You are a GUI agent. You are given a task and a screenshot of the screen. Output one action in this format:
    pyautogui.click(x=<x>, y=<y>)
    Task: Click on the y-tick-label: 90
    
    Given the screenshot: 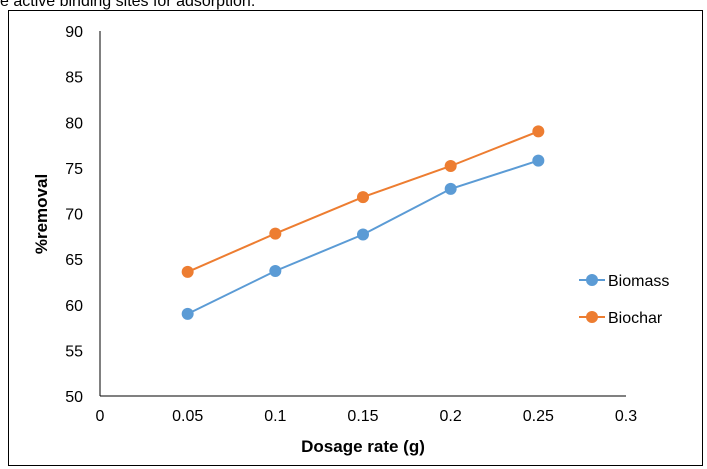 What is the action you would take?
    pyautogui.click(x=74, y=32)
    